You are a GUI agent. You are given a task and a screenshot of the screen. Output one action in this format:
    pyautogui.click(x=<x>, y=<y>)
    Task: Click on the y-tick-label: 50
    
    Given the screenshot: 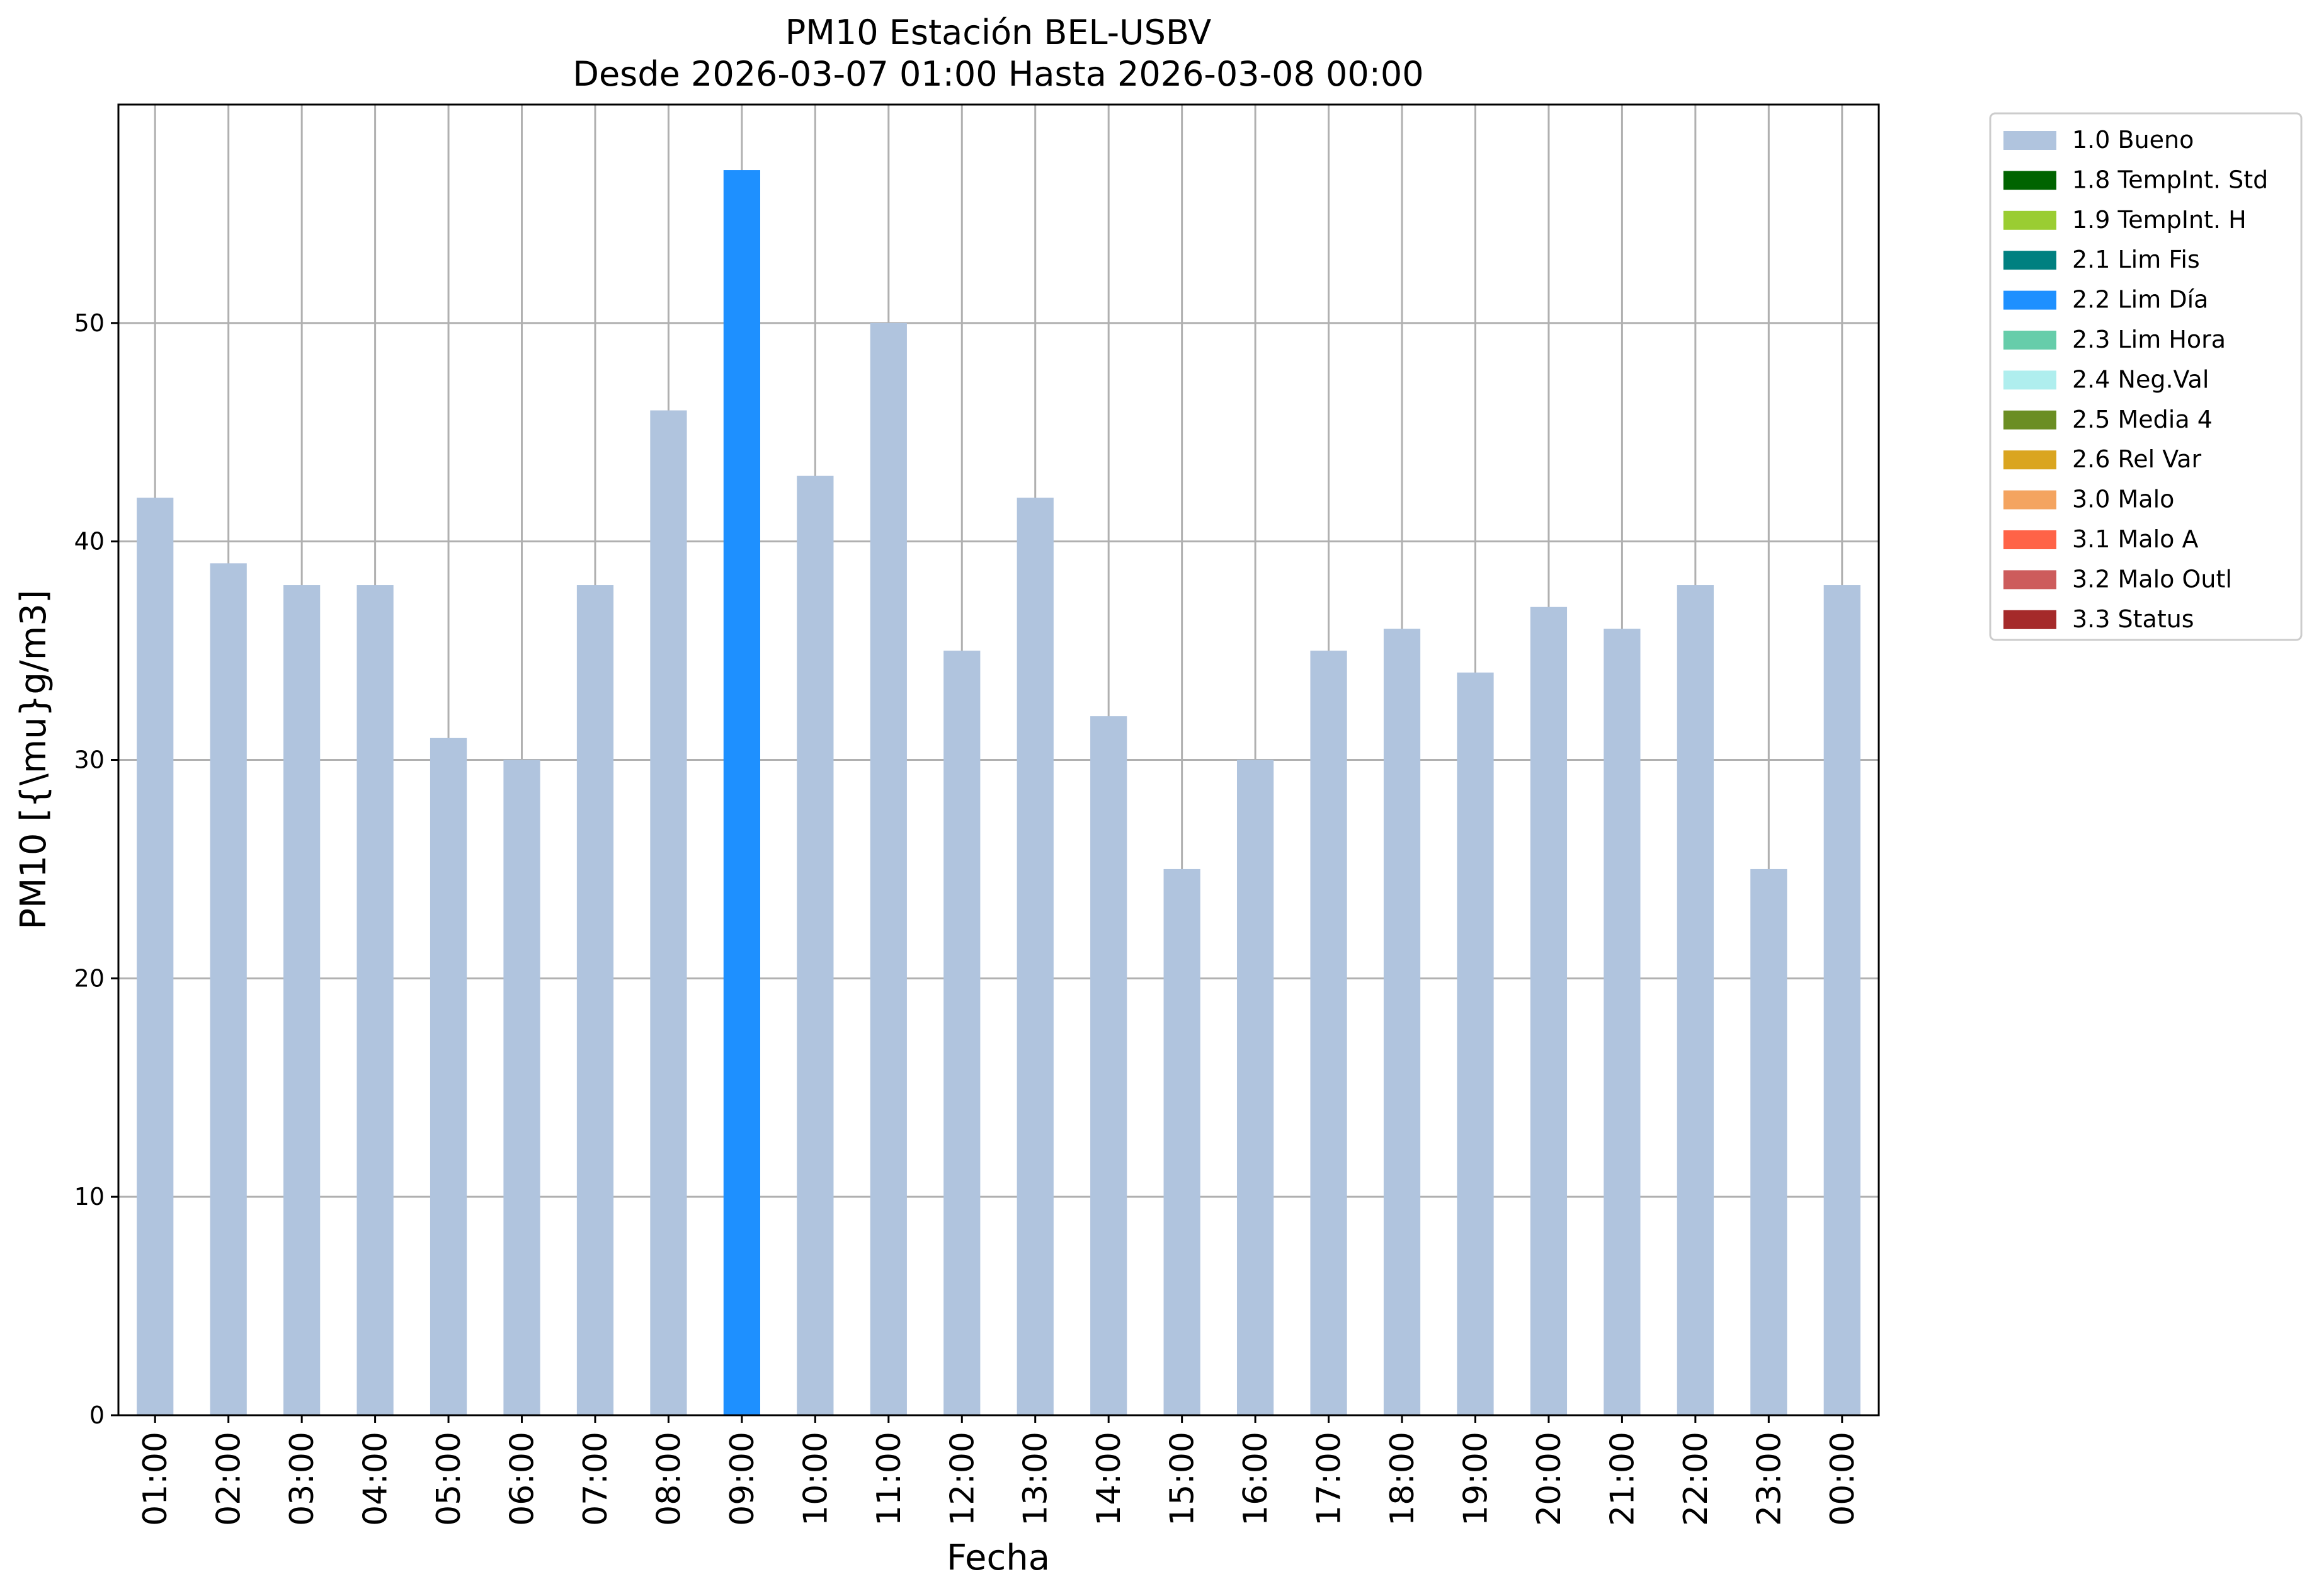 What is the action you would take?
    pyautogui.click(x=89, y=323)
    